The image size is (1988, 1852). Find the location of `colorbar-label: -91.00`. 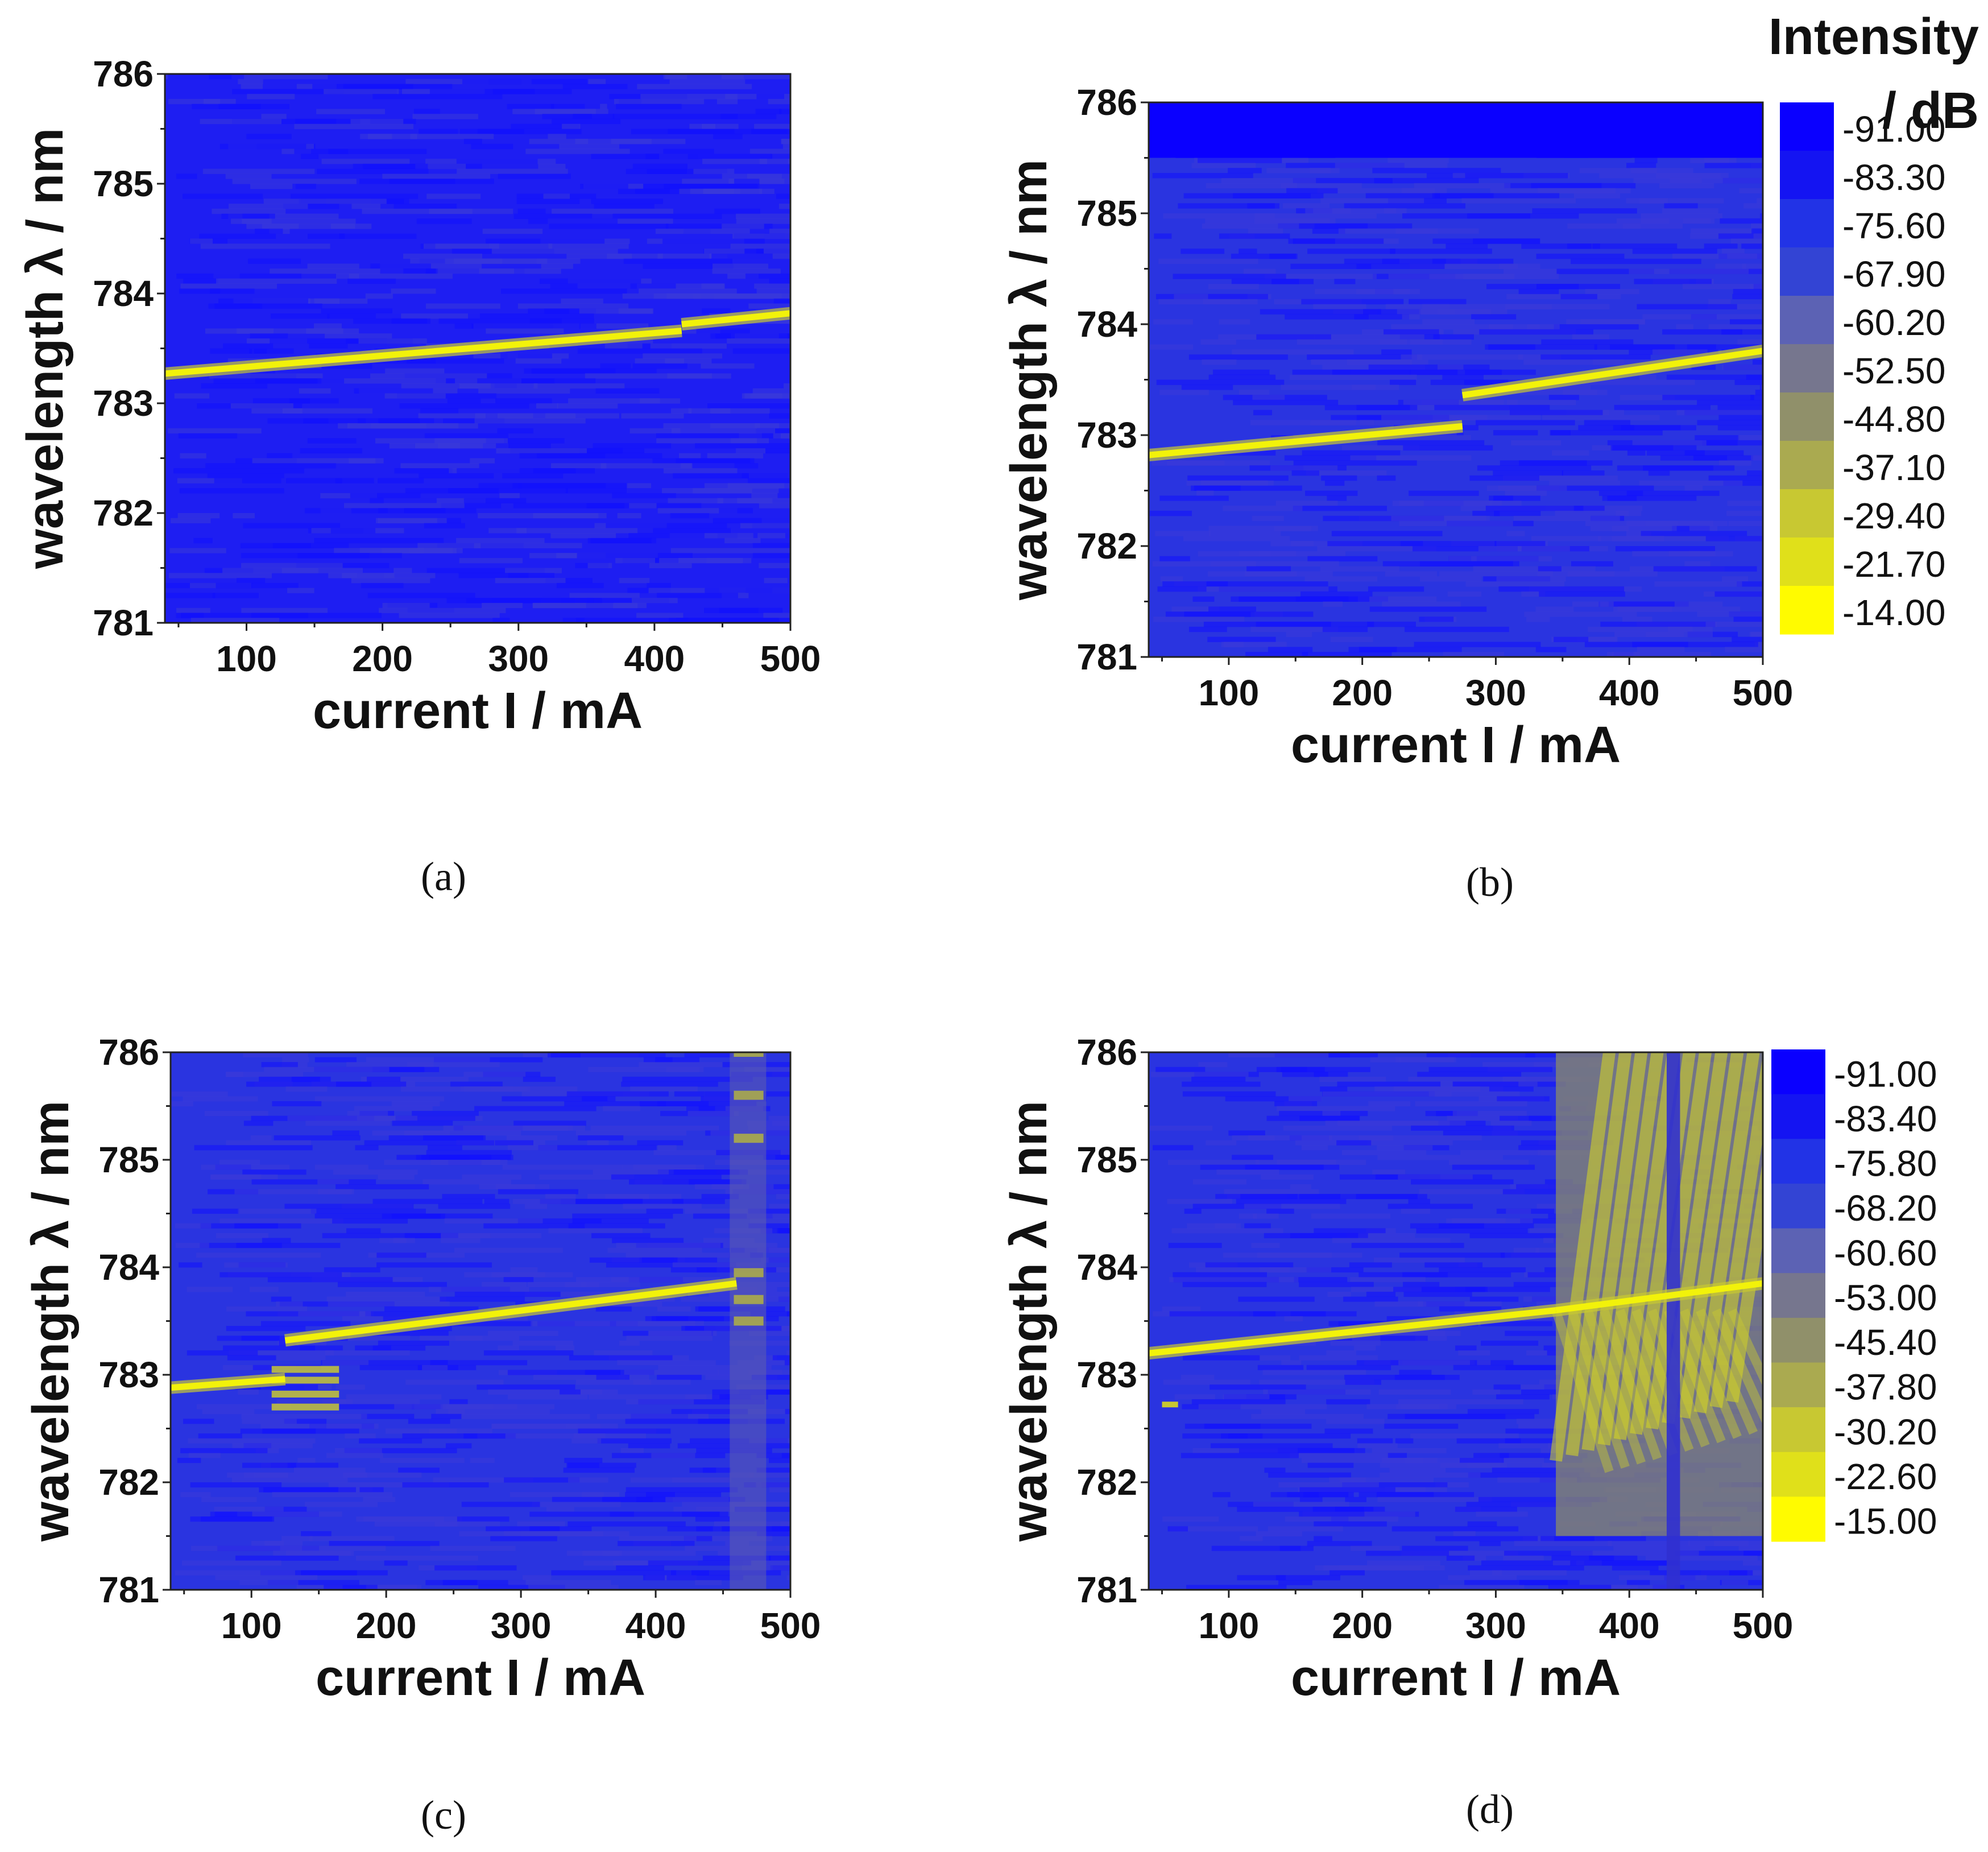

colorbar-label: -91.00 is located at coordinates (1885, 1073).